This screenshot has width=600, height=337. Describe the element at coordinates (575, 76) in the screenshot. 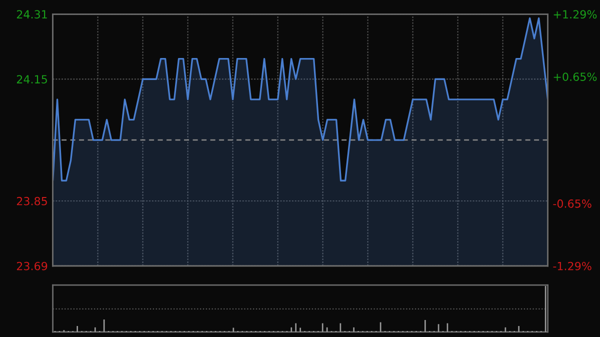

I see `y2-tick-label: +0.65%` at that location.